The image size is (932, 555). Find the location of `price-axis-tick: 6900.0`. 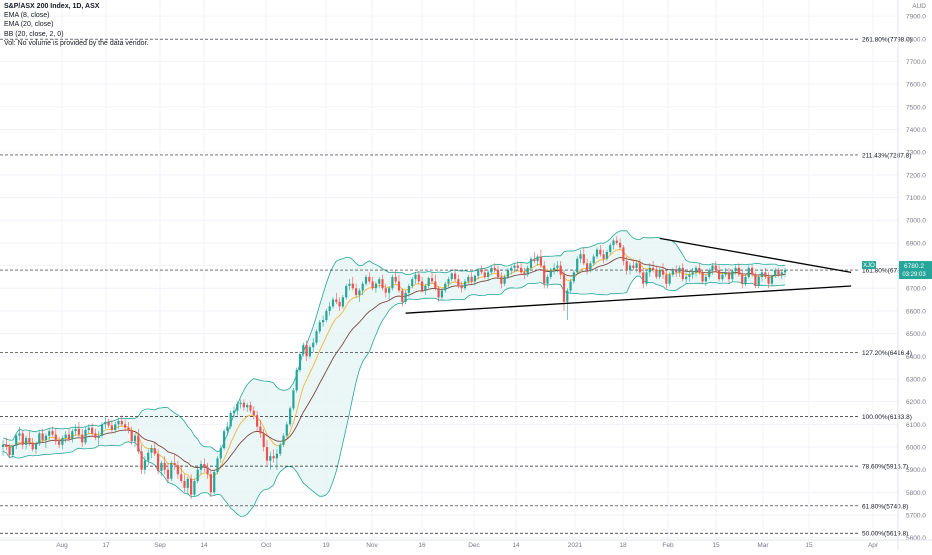

price-axis-tick: 6900.0 is located at coordinates (916, 243).